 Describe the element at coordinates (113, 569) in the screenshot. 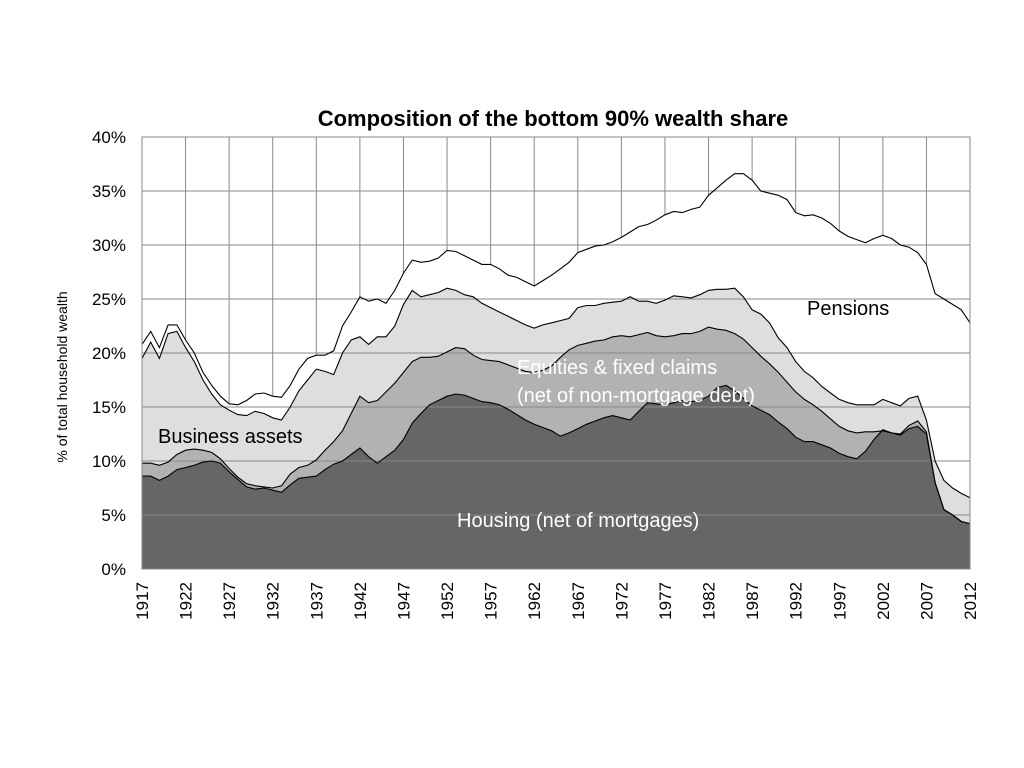

I see `y-tick-label: 0%` at that location.